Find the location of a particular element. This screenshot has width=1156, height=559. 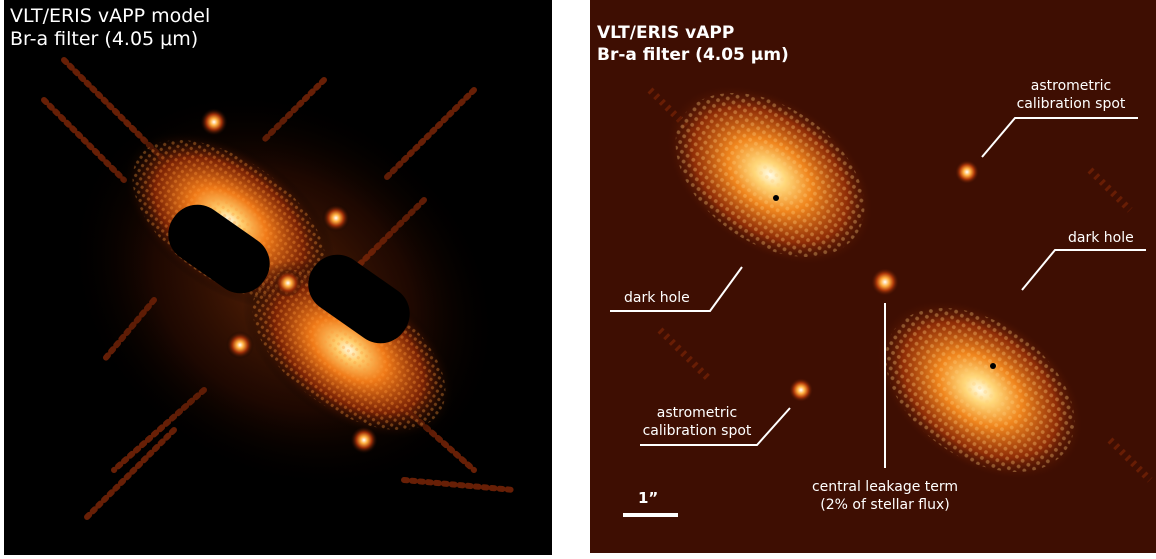

model-filter-label: Br-a filter (4.05 μm) is located at coordinates (104, 39).